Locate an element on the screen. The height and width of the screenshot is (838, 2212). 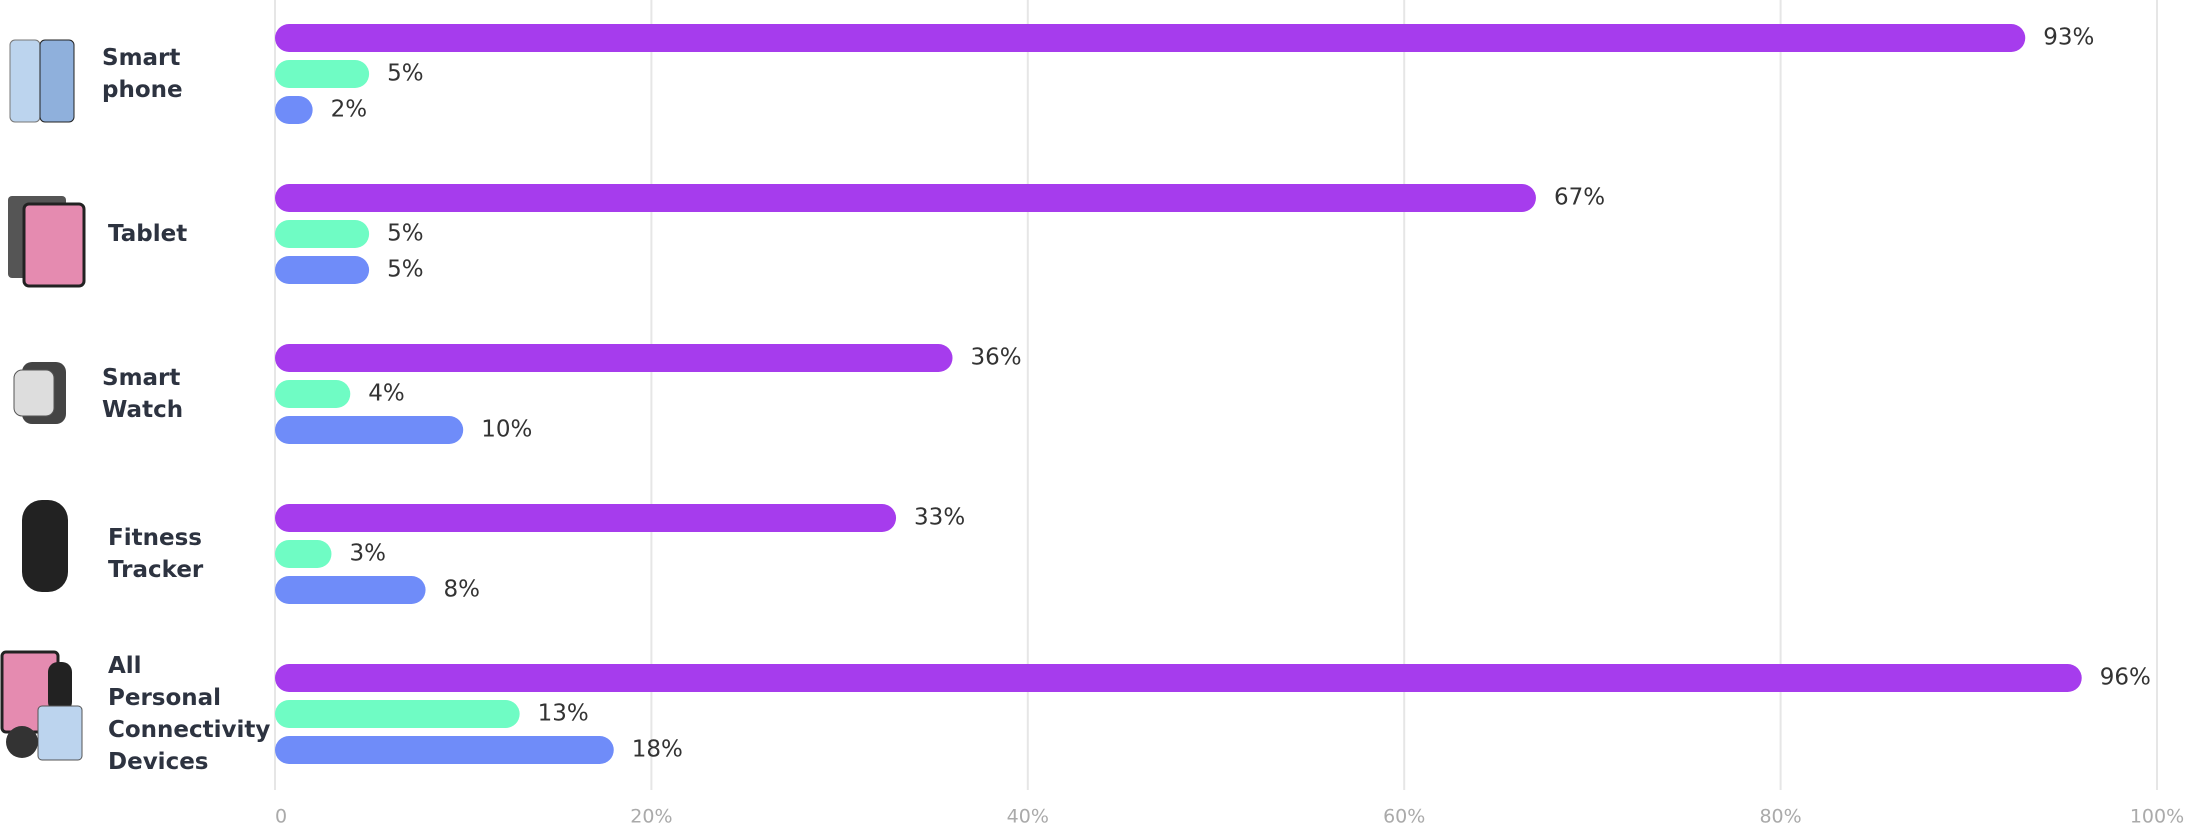
value-label: 96% is located at coordinates (2125, 678).